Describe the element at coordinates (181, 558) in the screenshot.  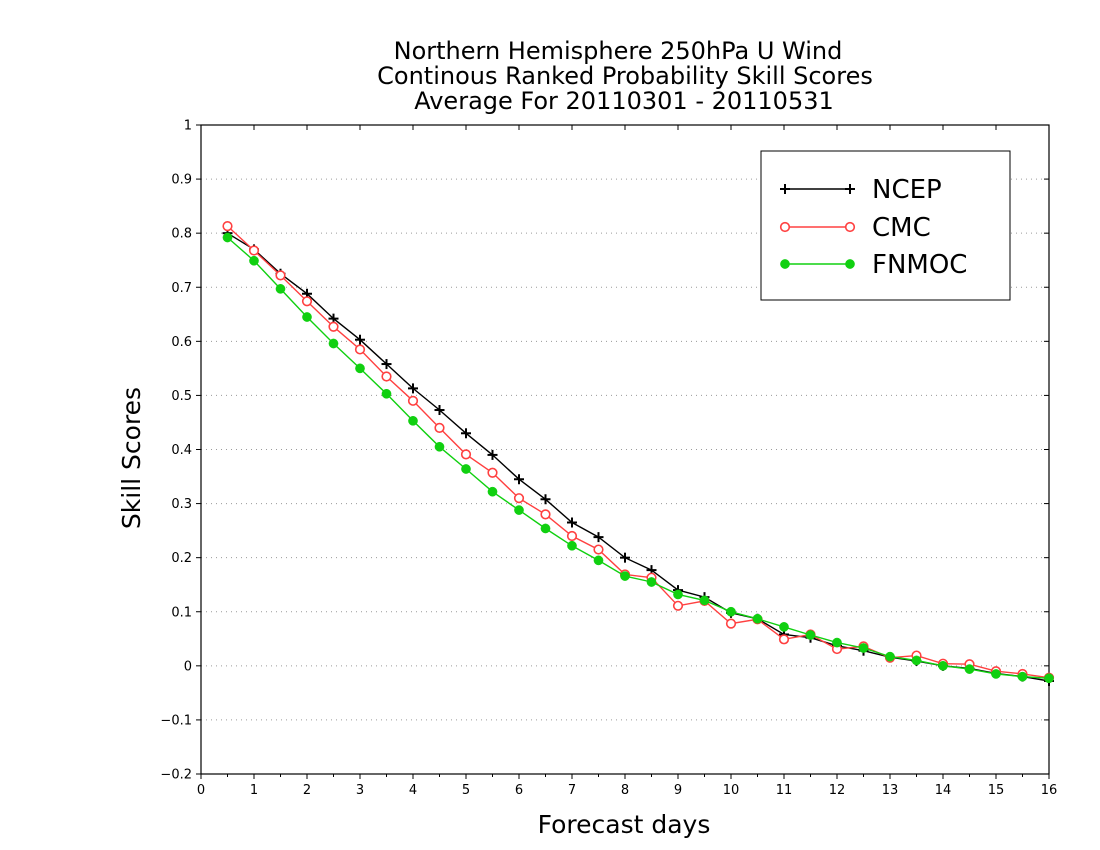
I see `y-tick-label: 0.2` at that location.